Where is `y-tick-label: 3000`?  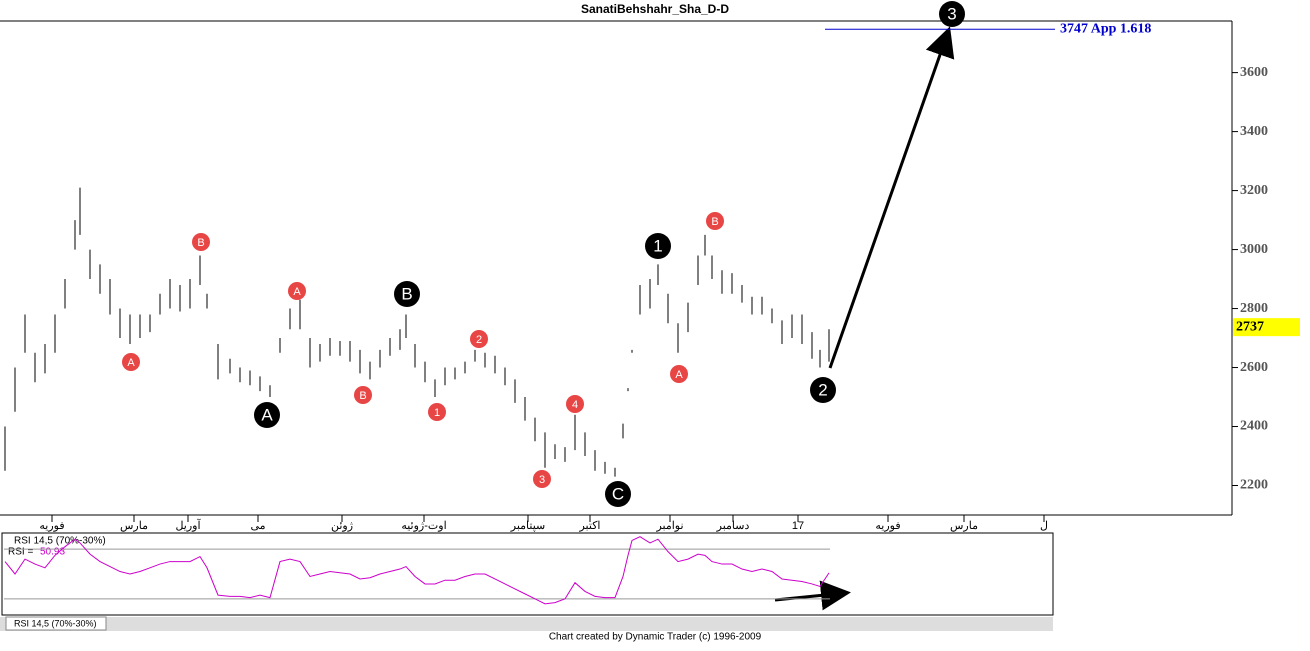
y-tick-label: 3000 is located at coordinates (1254, 249).